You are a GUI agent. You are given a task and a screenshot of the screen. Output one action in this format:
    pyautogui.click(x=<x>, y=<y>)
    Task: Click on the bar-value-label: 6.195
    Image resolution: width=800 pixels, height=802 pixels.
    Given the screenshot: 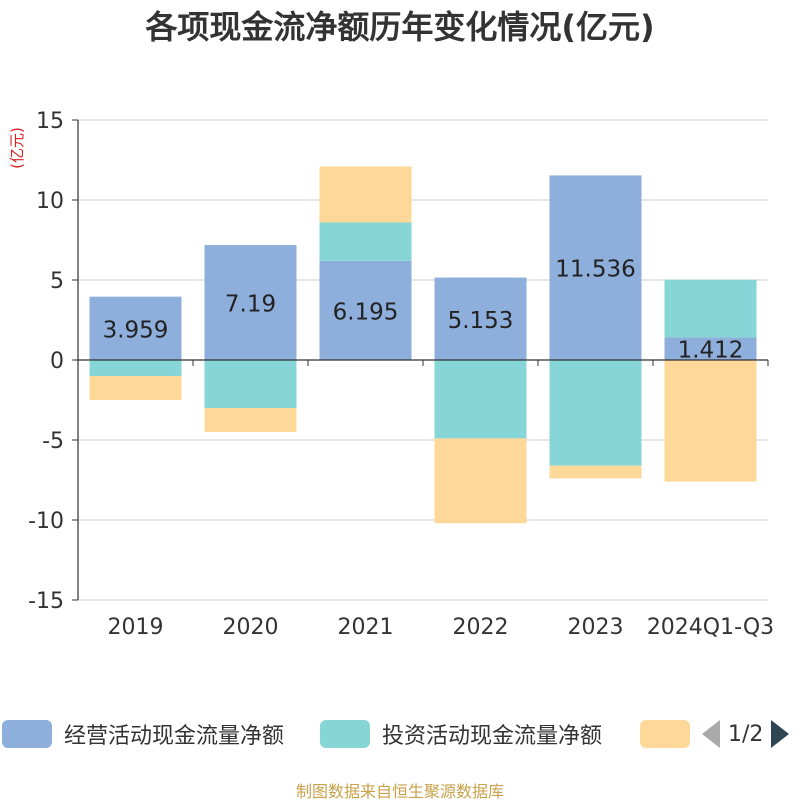 What is the action you would take?
    pyautogui.click(x=366, y=312)
    